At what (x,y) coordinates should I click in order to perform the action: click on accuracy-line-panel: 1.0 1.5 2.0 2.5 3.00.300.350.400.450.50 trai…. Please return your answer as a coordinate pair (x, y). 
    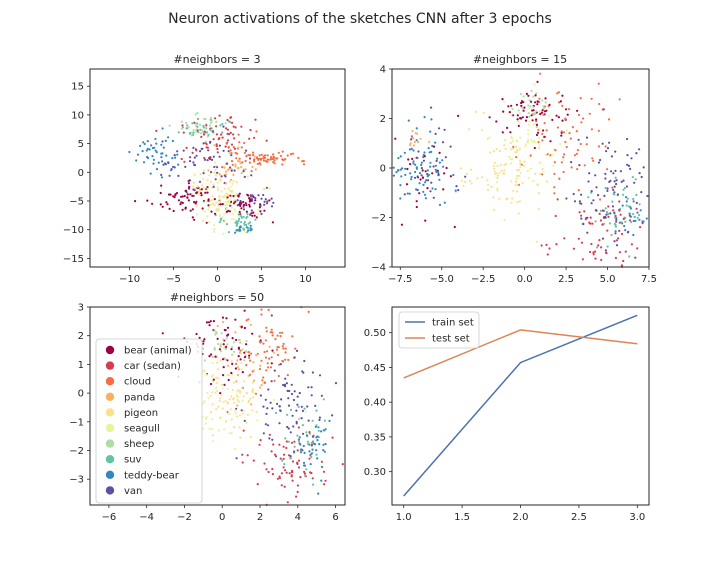
    Looking at the image, I should click on (507, 414).